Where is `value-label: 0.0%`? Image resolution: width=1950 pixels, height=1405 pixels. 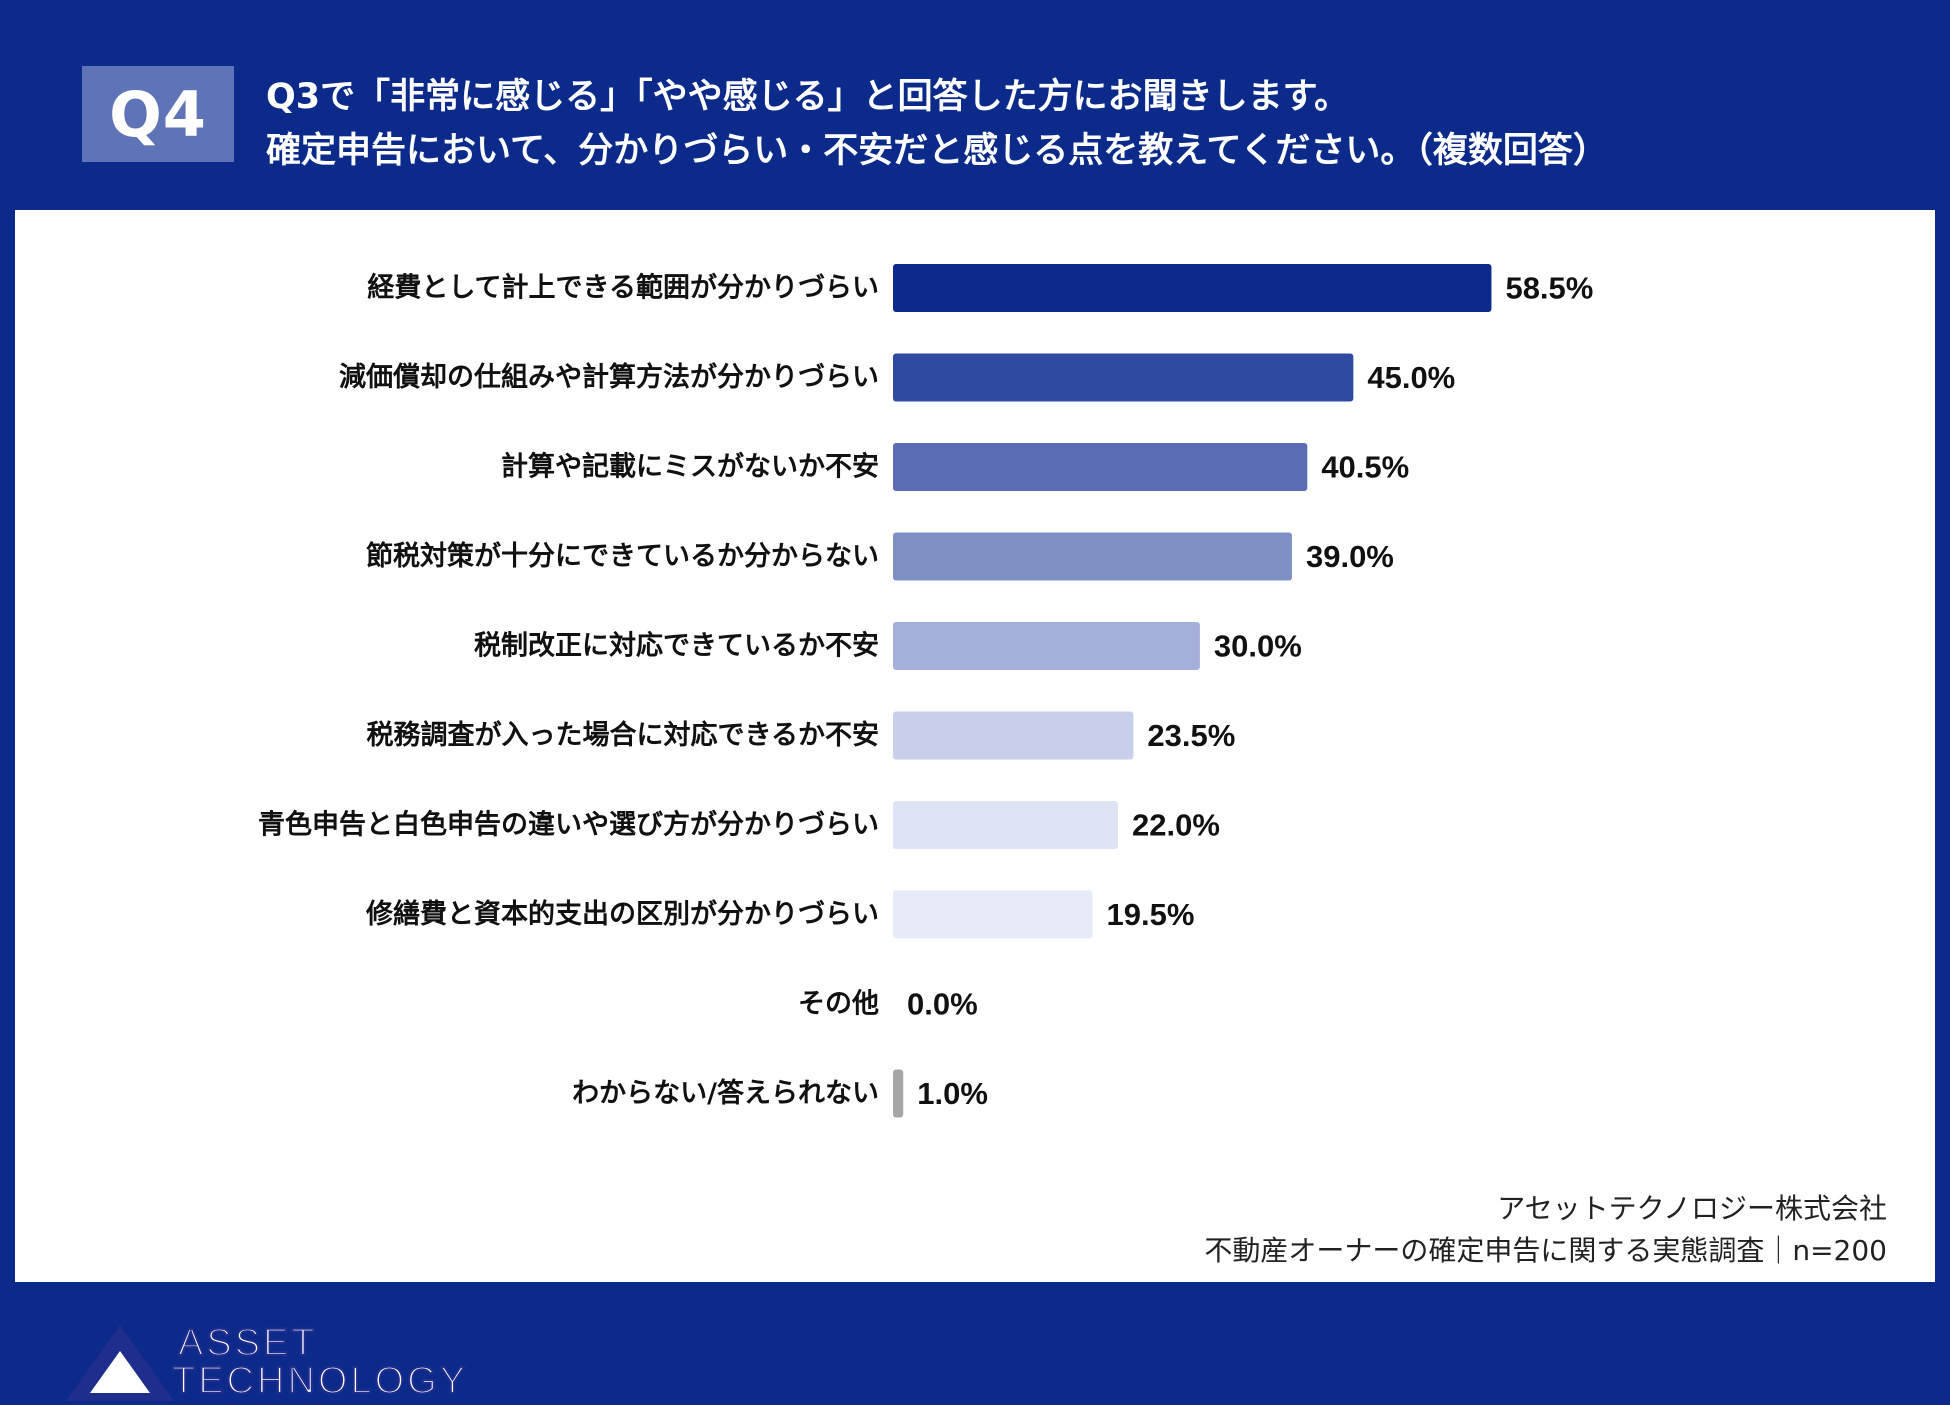
value-label: 0.0% is located at coordinates (942, 1004).